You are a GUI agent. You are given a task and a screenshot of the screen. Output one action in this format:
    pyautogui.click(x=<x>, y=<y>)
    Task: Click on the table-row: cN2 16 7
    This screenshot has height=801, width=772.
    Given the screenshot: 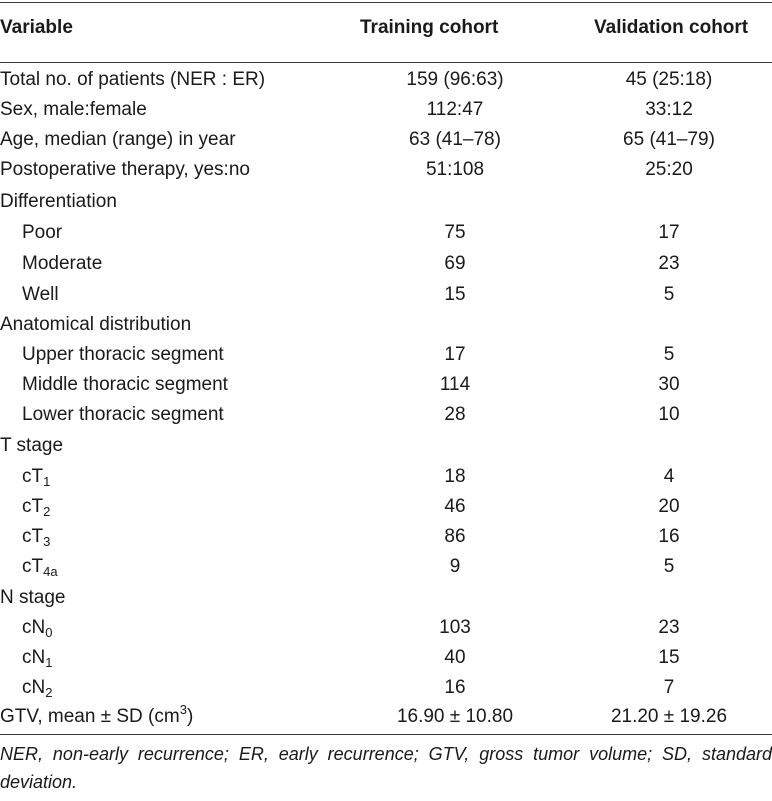 What is the action you would take?
    pyautogui.click(x=386, y=688)
    